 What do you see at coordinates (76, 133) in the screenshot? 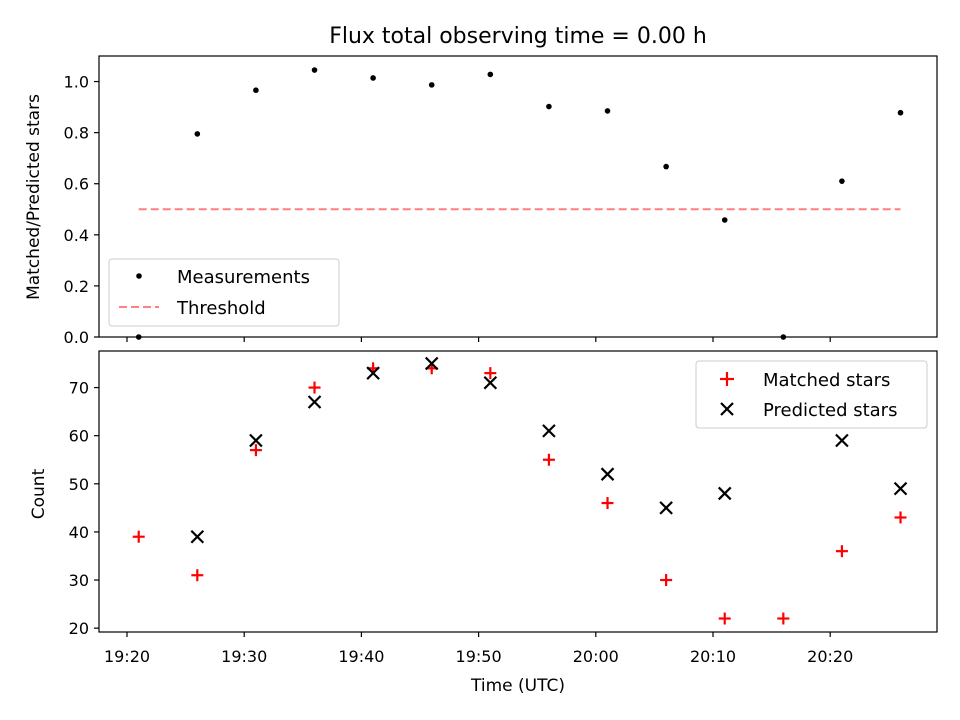
I see `ratio-y-tick-label: 0.8` at bounding box center [76, 133].